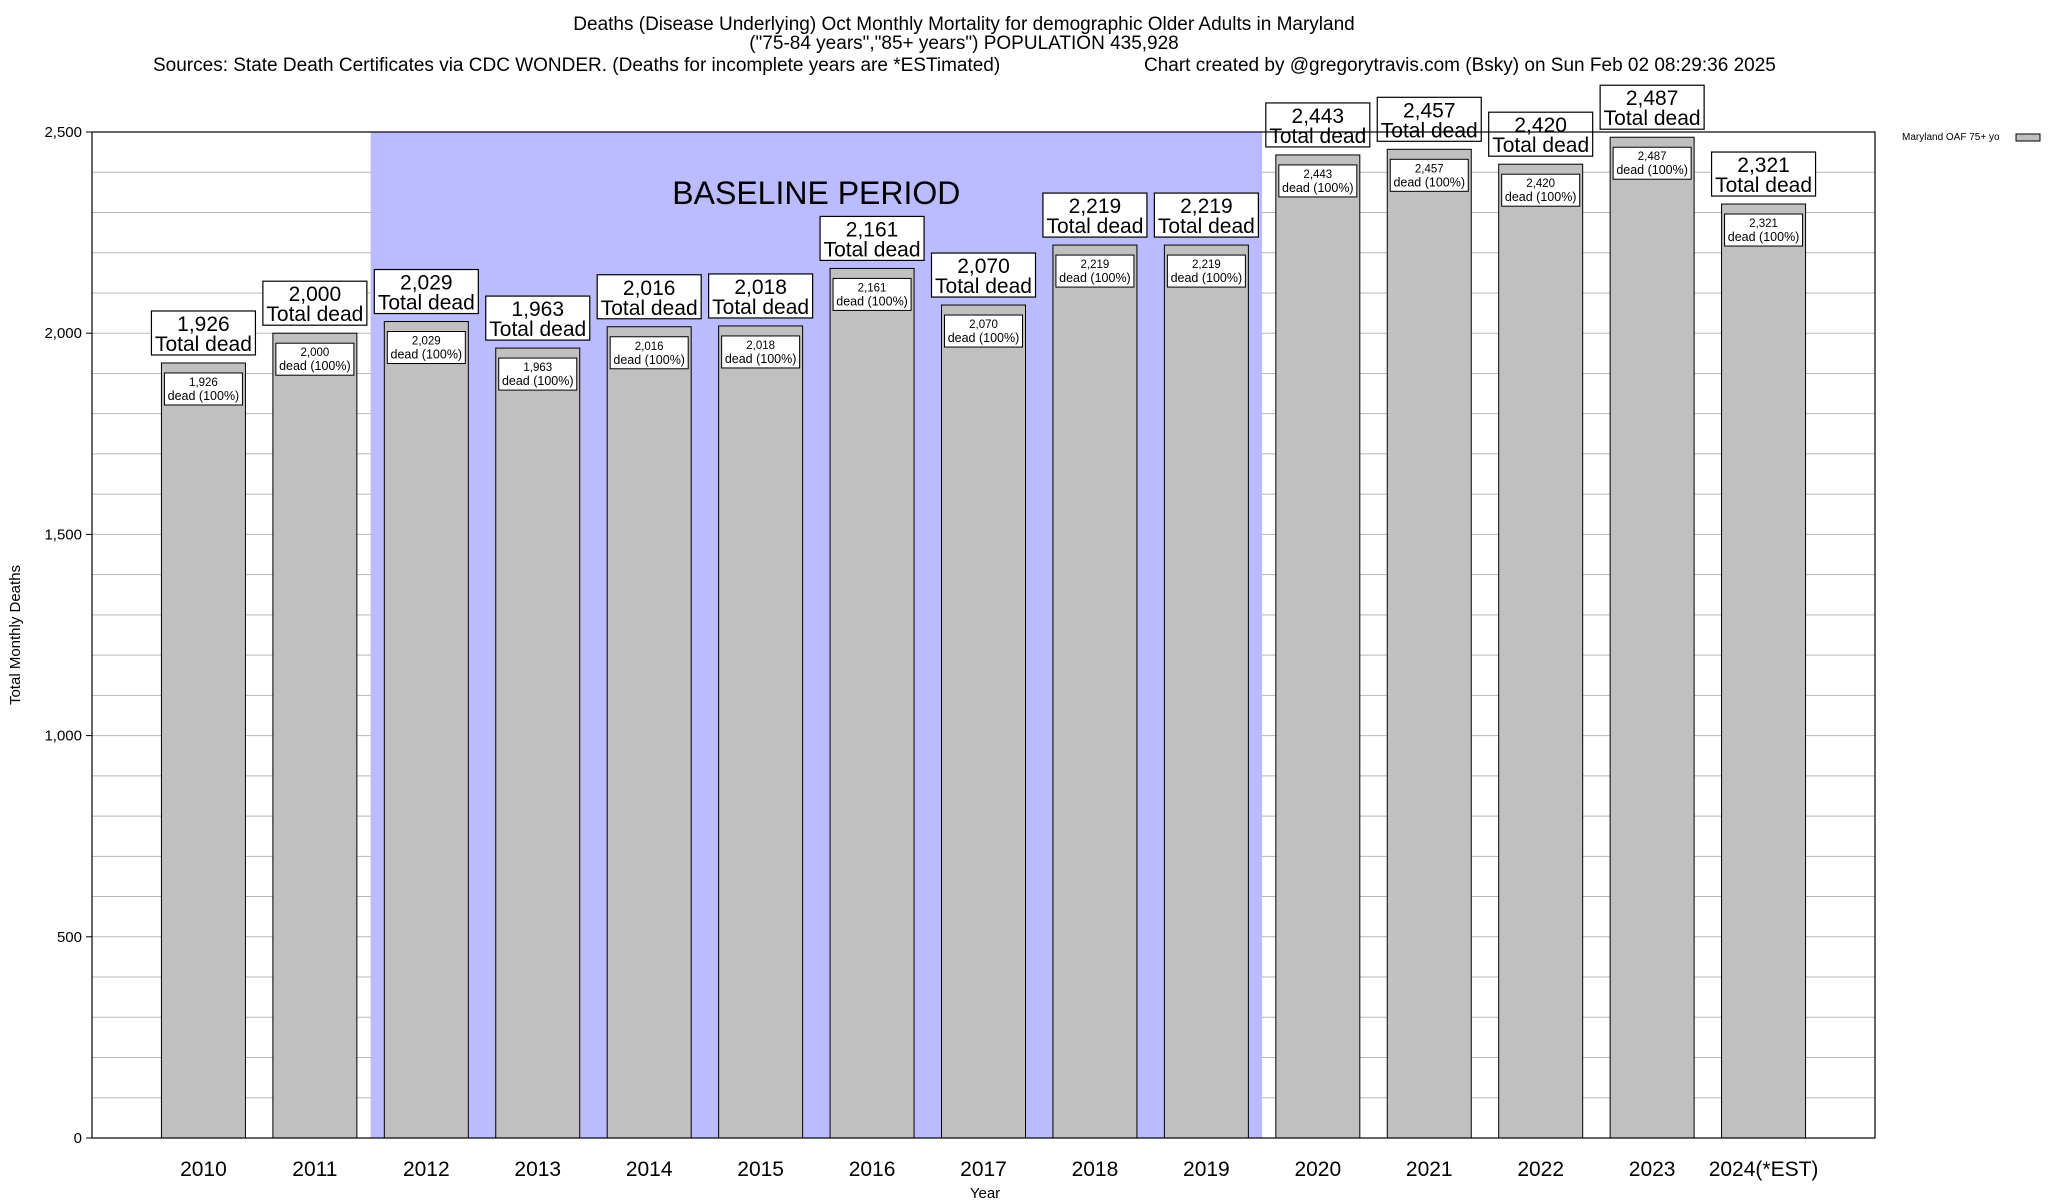 This screenshot has height=1200, width=2048. Describe the element at coordinates (69, 937) in the screenshot. I see `y-tick-label: 500` at that location.